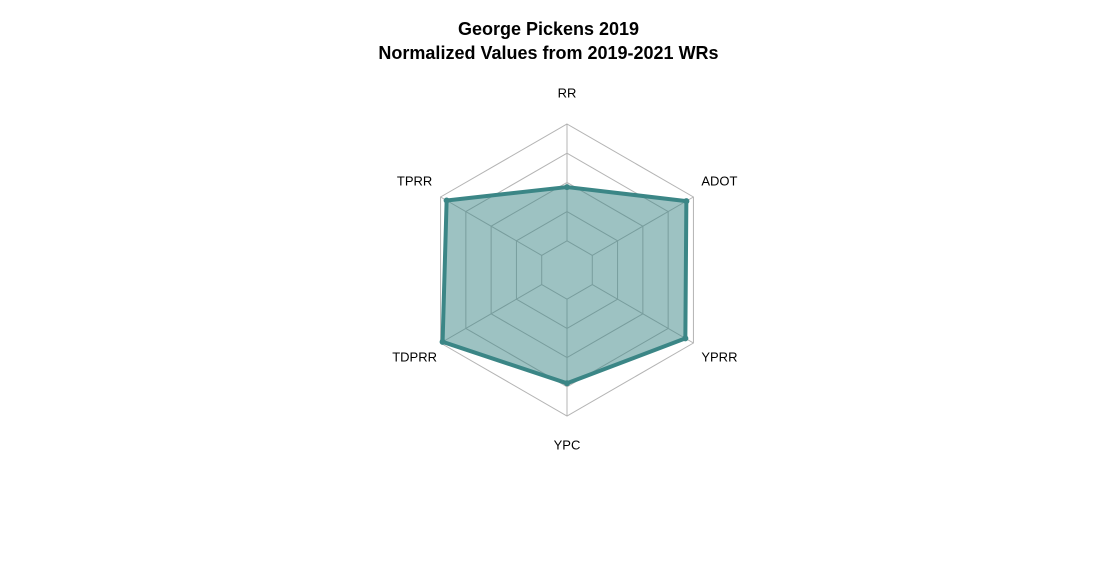  I want to click on axis-label-tprr: TPRR, so click(414, 180).